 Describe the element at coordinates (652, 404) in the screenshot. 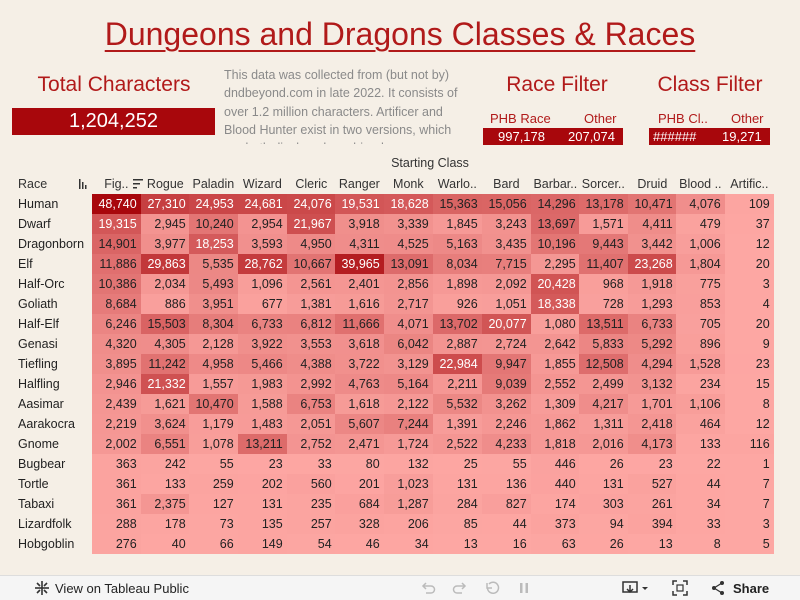

I see `heatmap-cell: 1,701` at that location.